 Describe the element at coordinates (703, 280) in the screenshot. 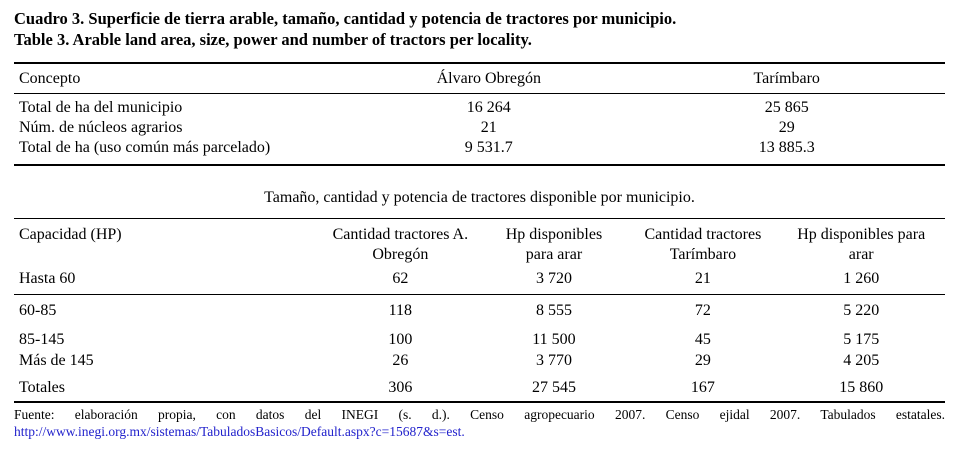

I see `cantidad-tarimbaro-value: 21` at that location.